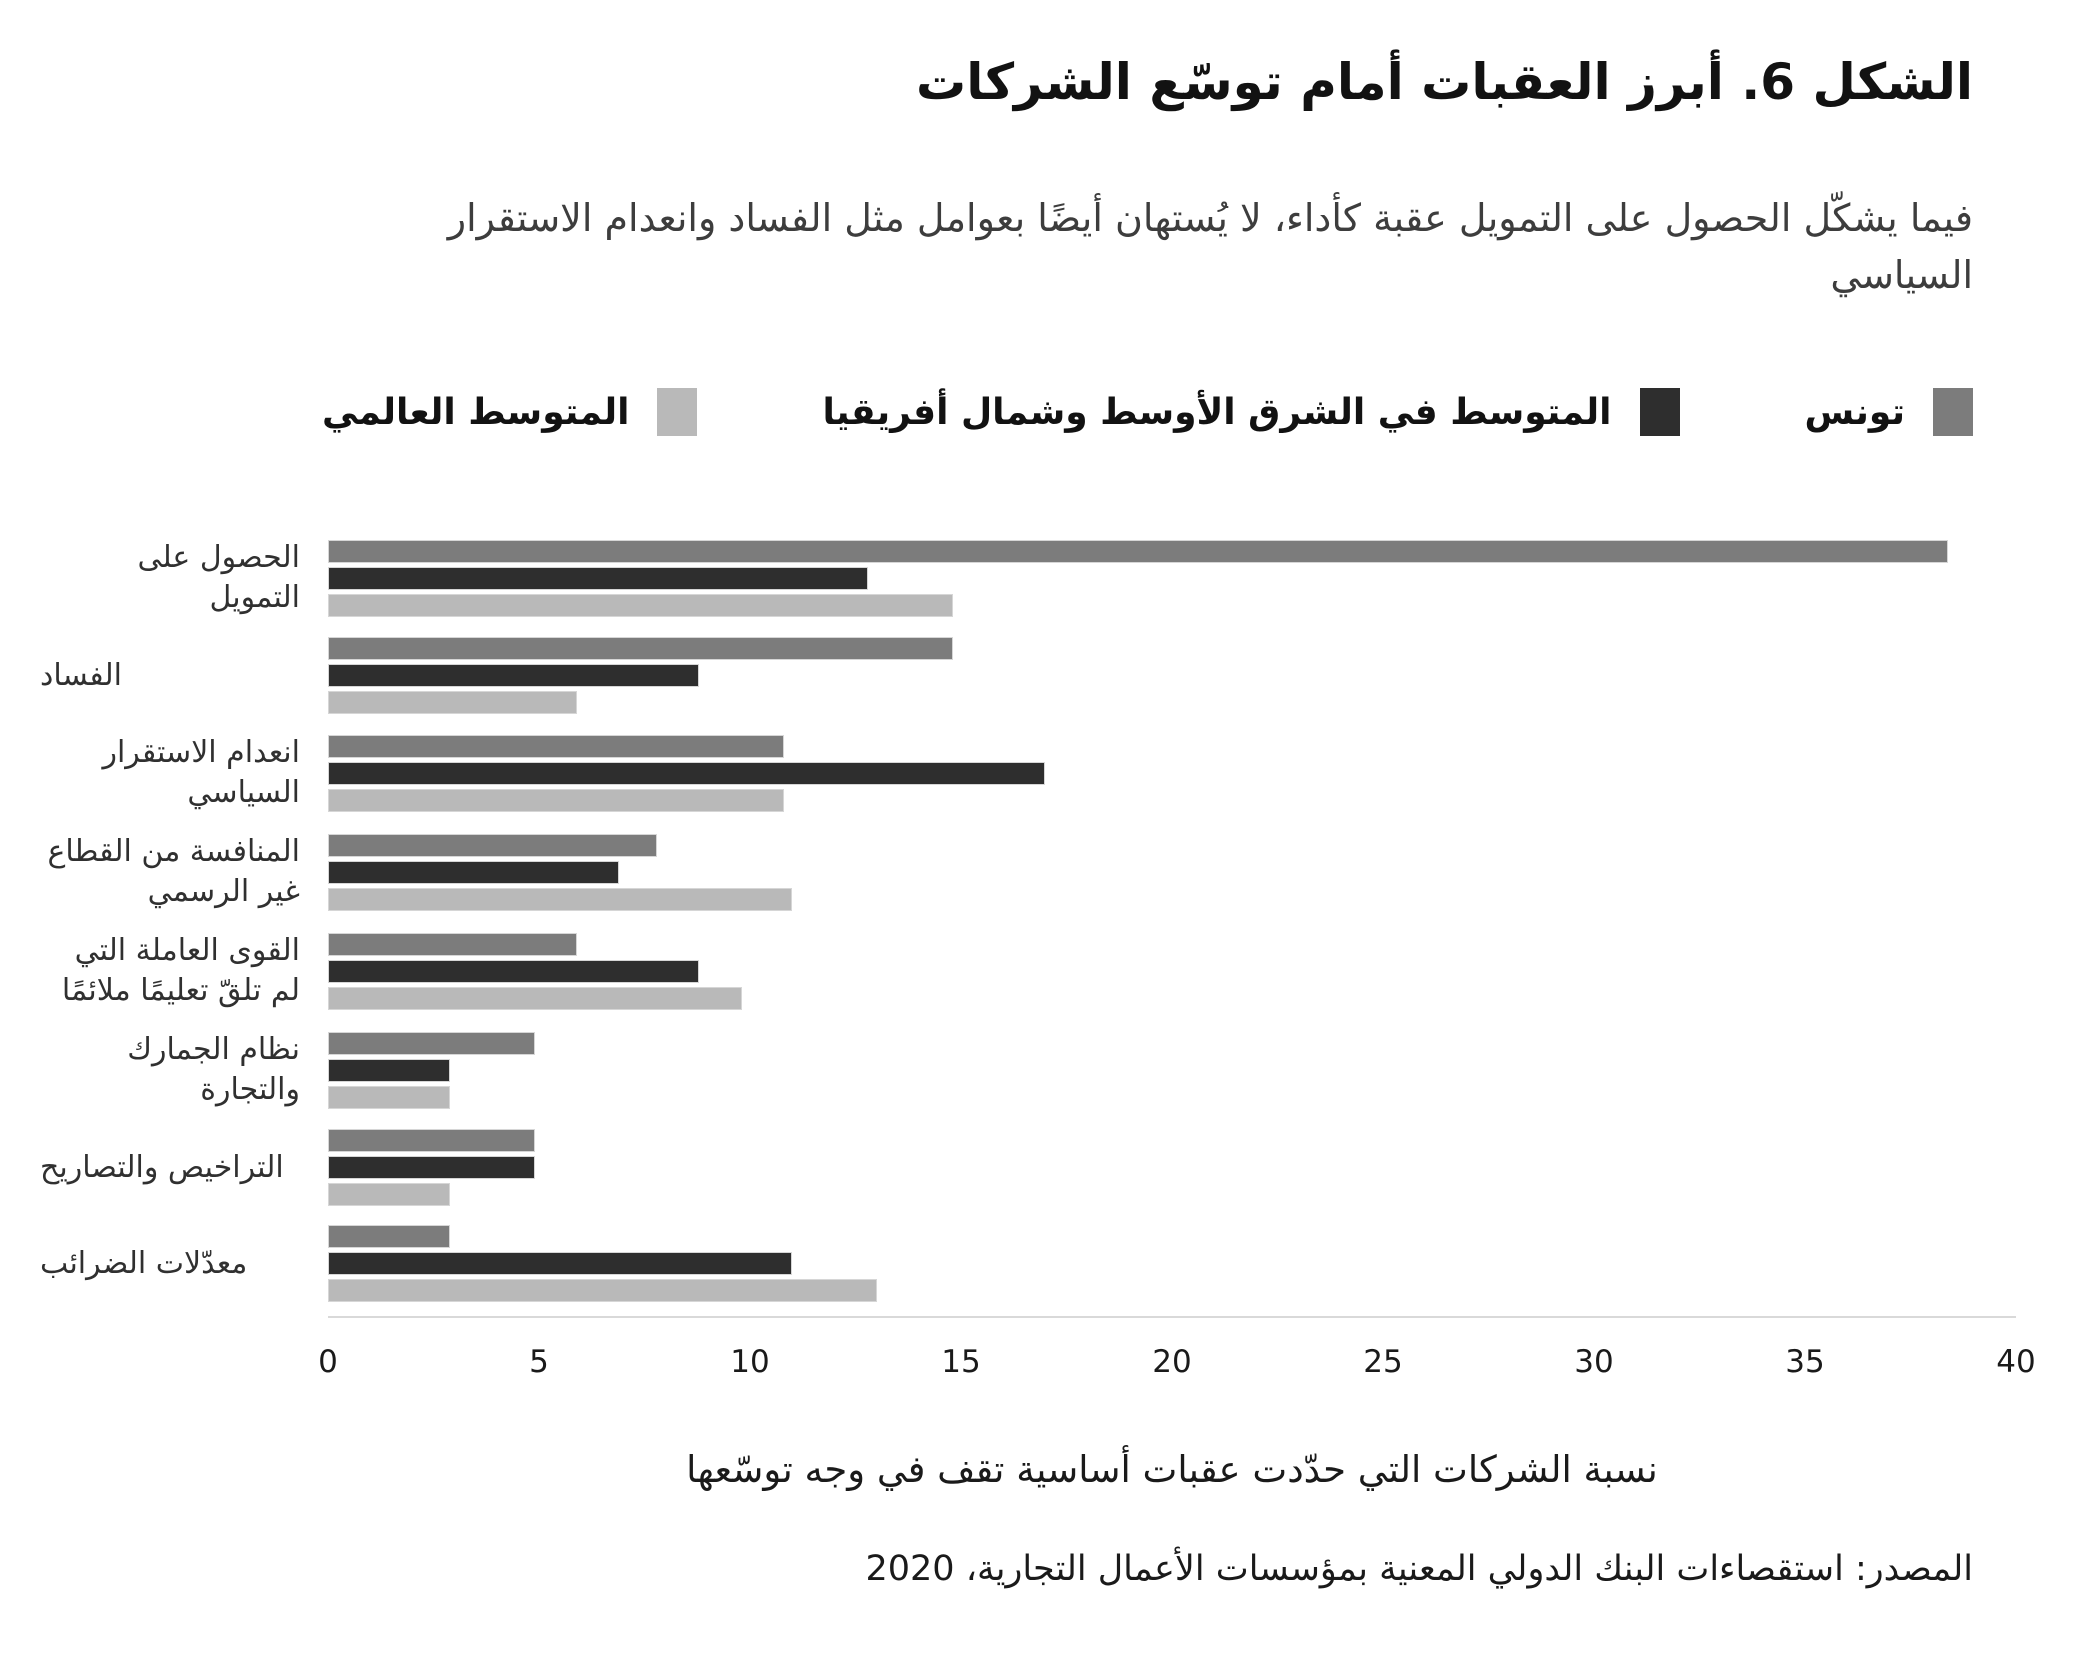 Image resolution: width=2084 pixels, height=1661 pixels. I want to click on bar-group: المنافسة من القطاع غير الرسمي, so click(1042, 872).